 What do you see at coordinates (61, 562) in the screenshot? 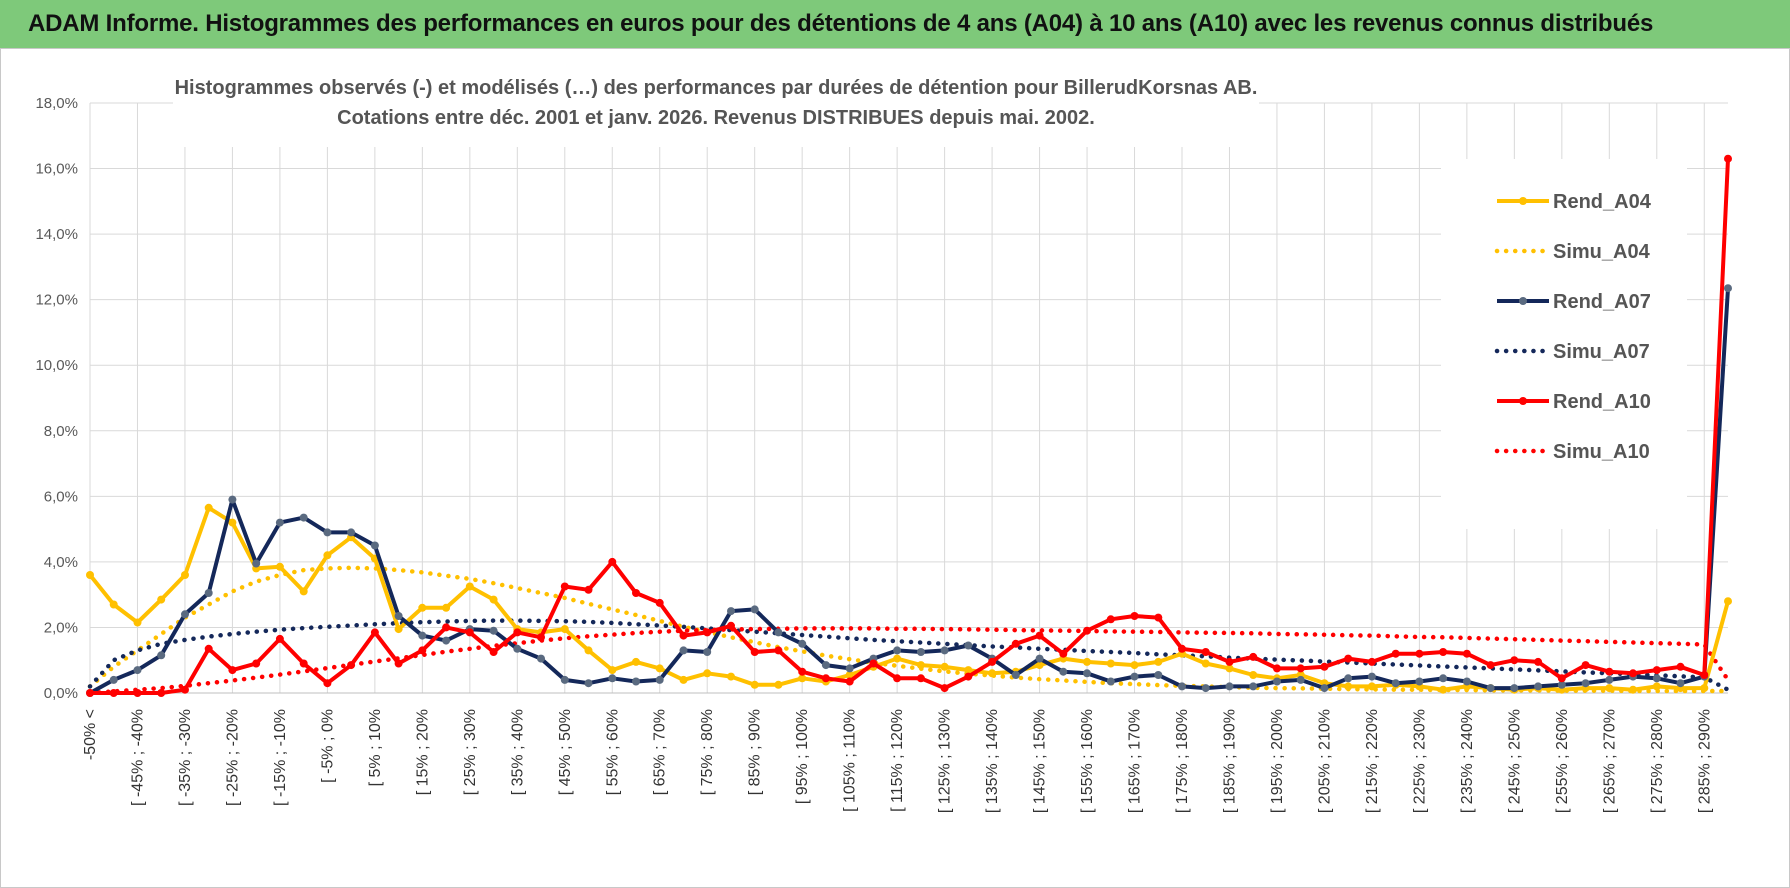
I see `y-tick-label: 4,0%` at bounding box center [61, 562].